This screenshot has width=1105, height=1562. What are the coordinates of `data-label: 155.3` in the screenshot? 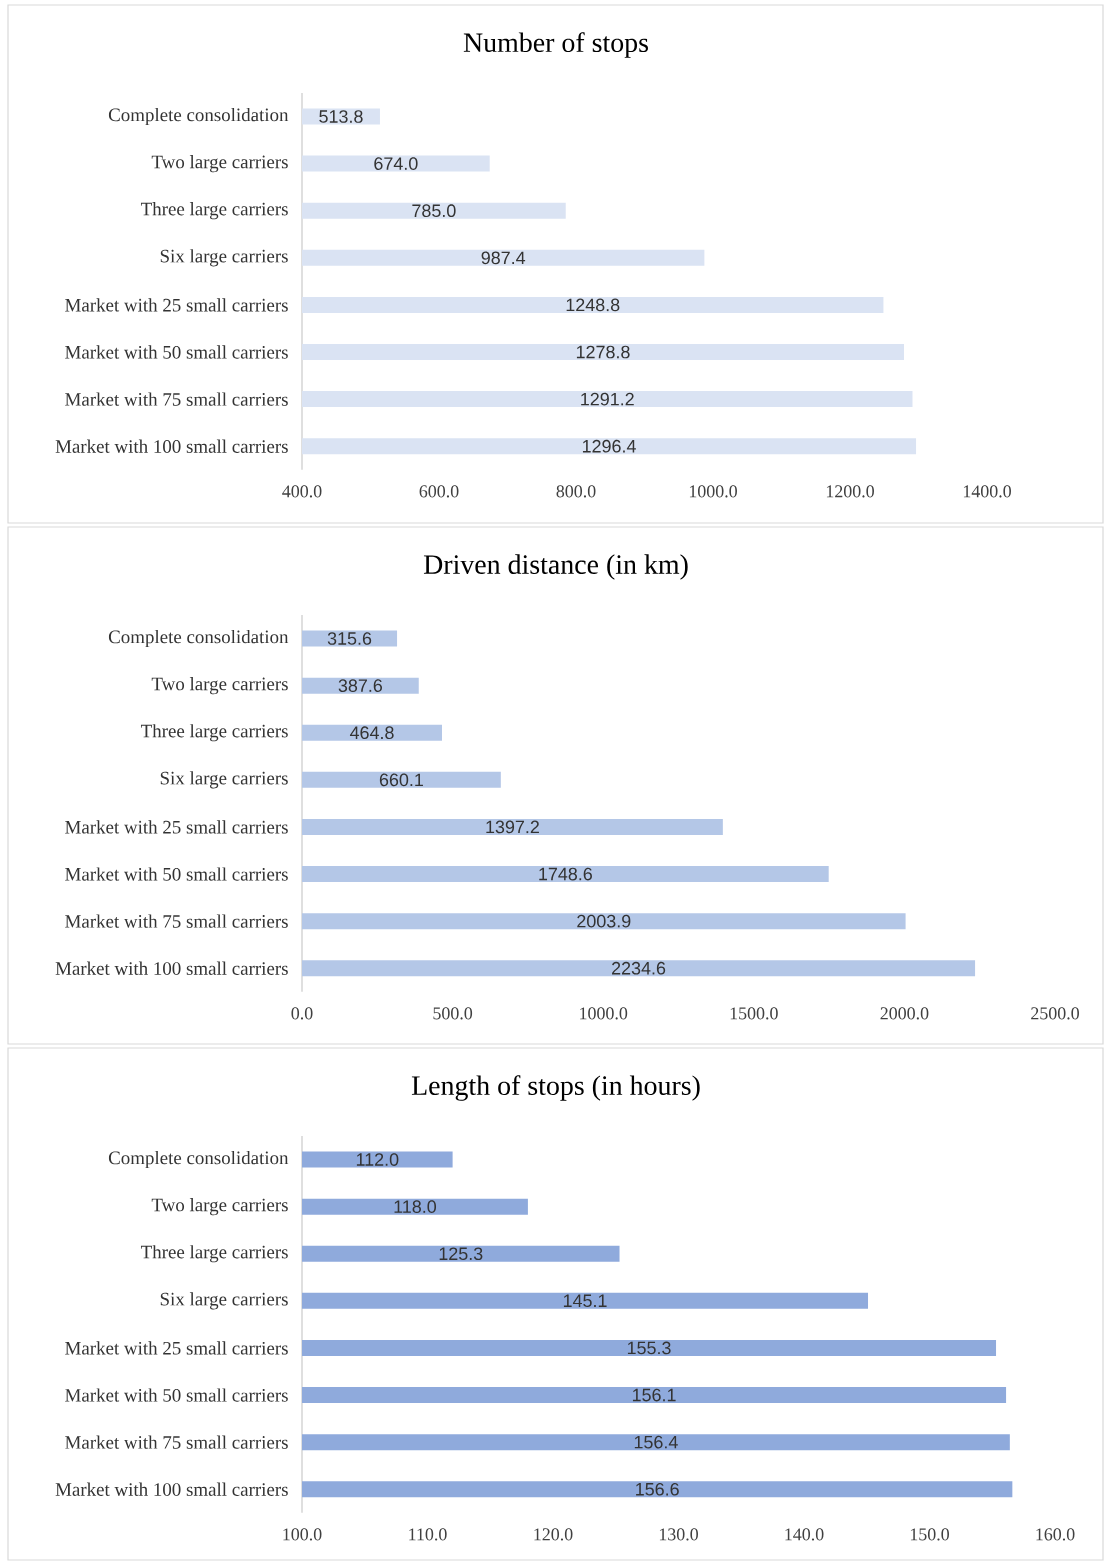 It's located at (649, 1348).